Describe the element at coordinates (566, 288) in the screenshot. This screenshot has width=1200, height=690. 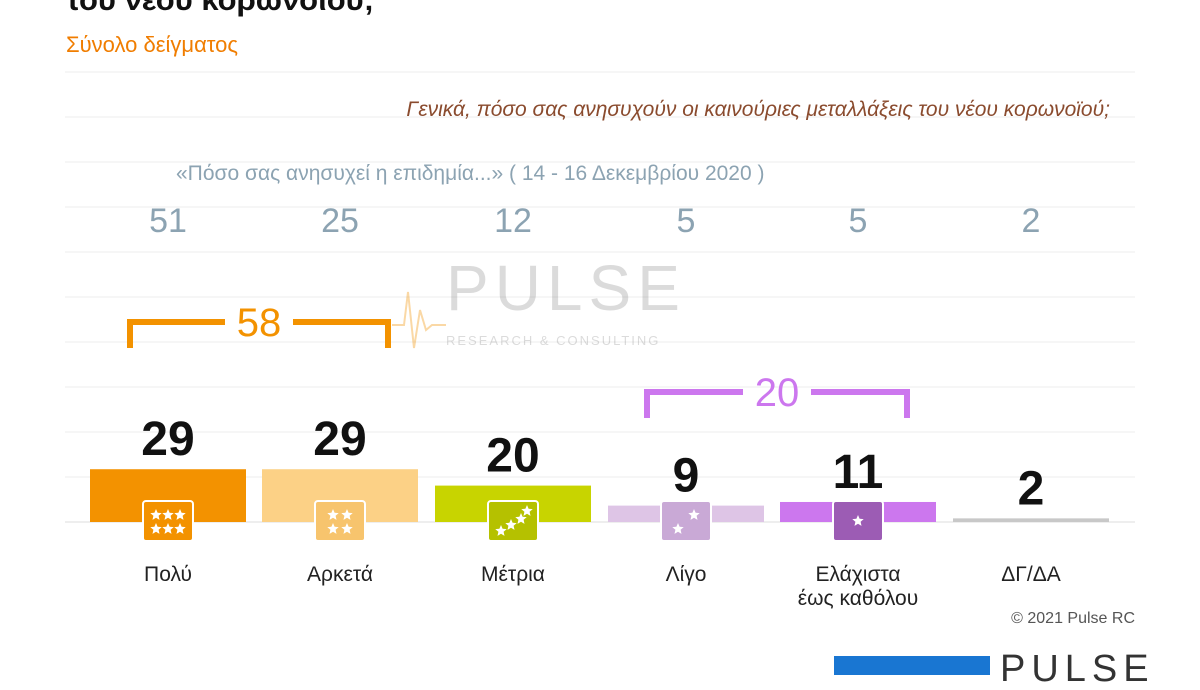
I see `watermark-brand: PULSE` at that location.